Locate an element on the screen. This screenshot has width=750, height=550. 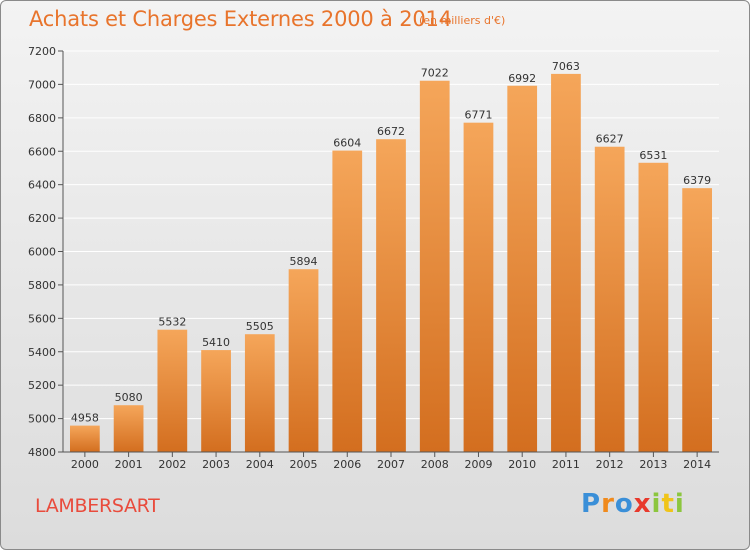
data-label: 6604 is located at coordinates (347, 143).